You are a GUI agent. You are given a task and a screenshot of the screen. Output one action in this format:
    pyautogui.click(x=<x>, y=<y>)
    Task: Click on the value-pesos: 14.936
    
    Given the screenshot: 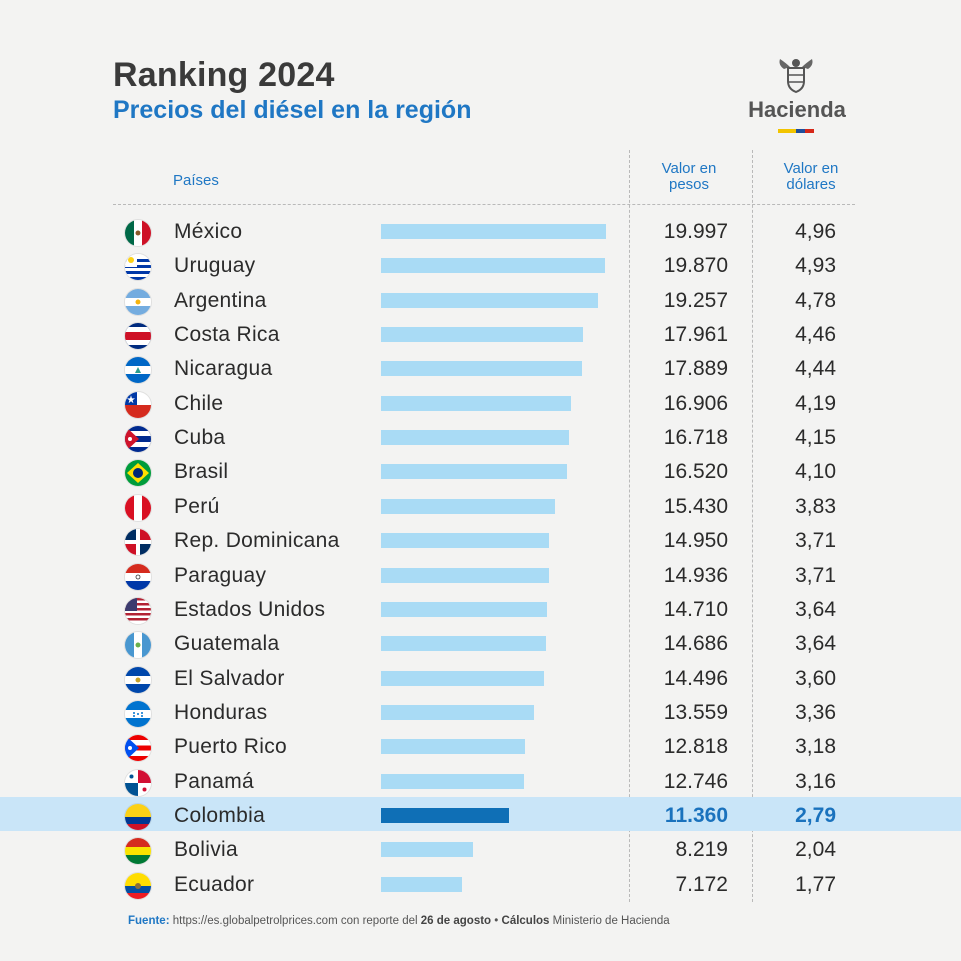 What is the action you would take?
    pyautogui.click(x=695, y=575)
    